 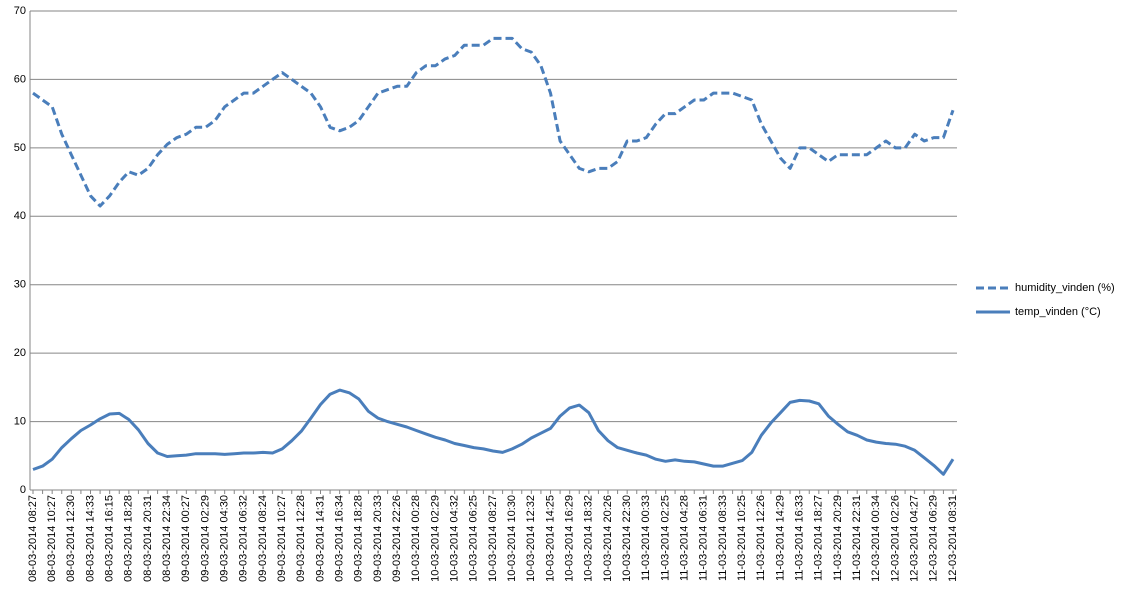 I want to click on x-tick-label: 08-03-2014 10:27, so click(x=52, y=538).